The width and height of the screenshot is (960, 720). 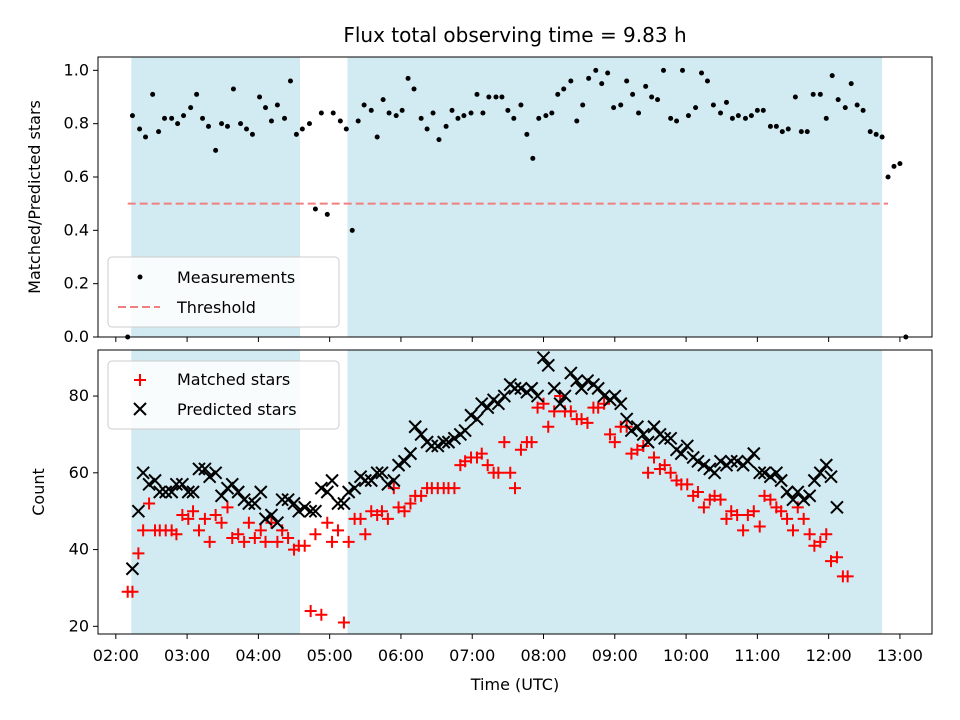 What do you see at coordinates (140, 380) in the screenshot?
I see `legend-marker-matched` at bounding box center [140, 380].